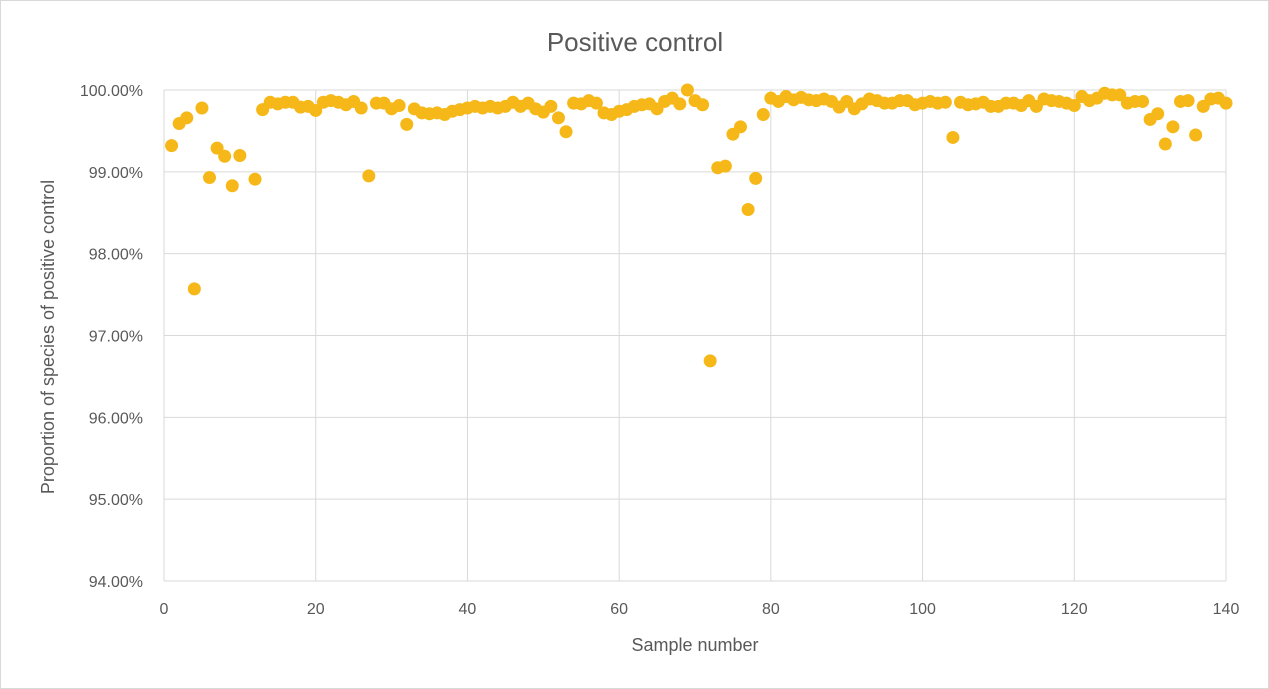 This screenshot has height=689, width=1269. Describe the element at coordinates (316, 609) in the screenshot. I see `x-tick-label: 20` at that location.